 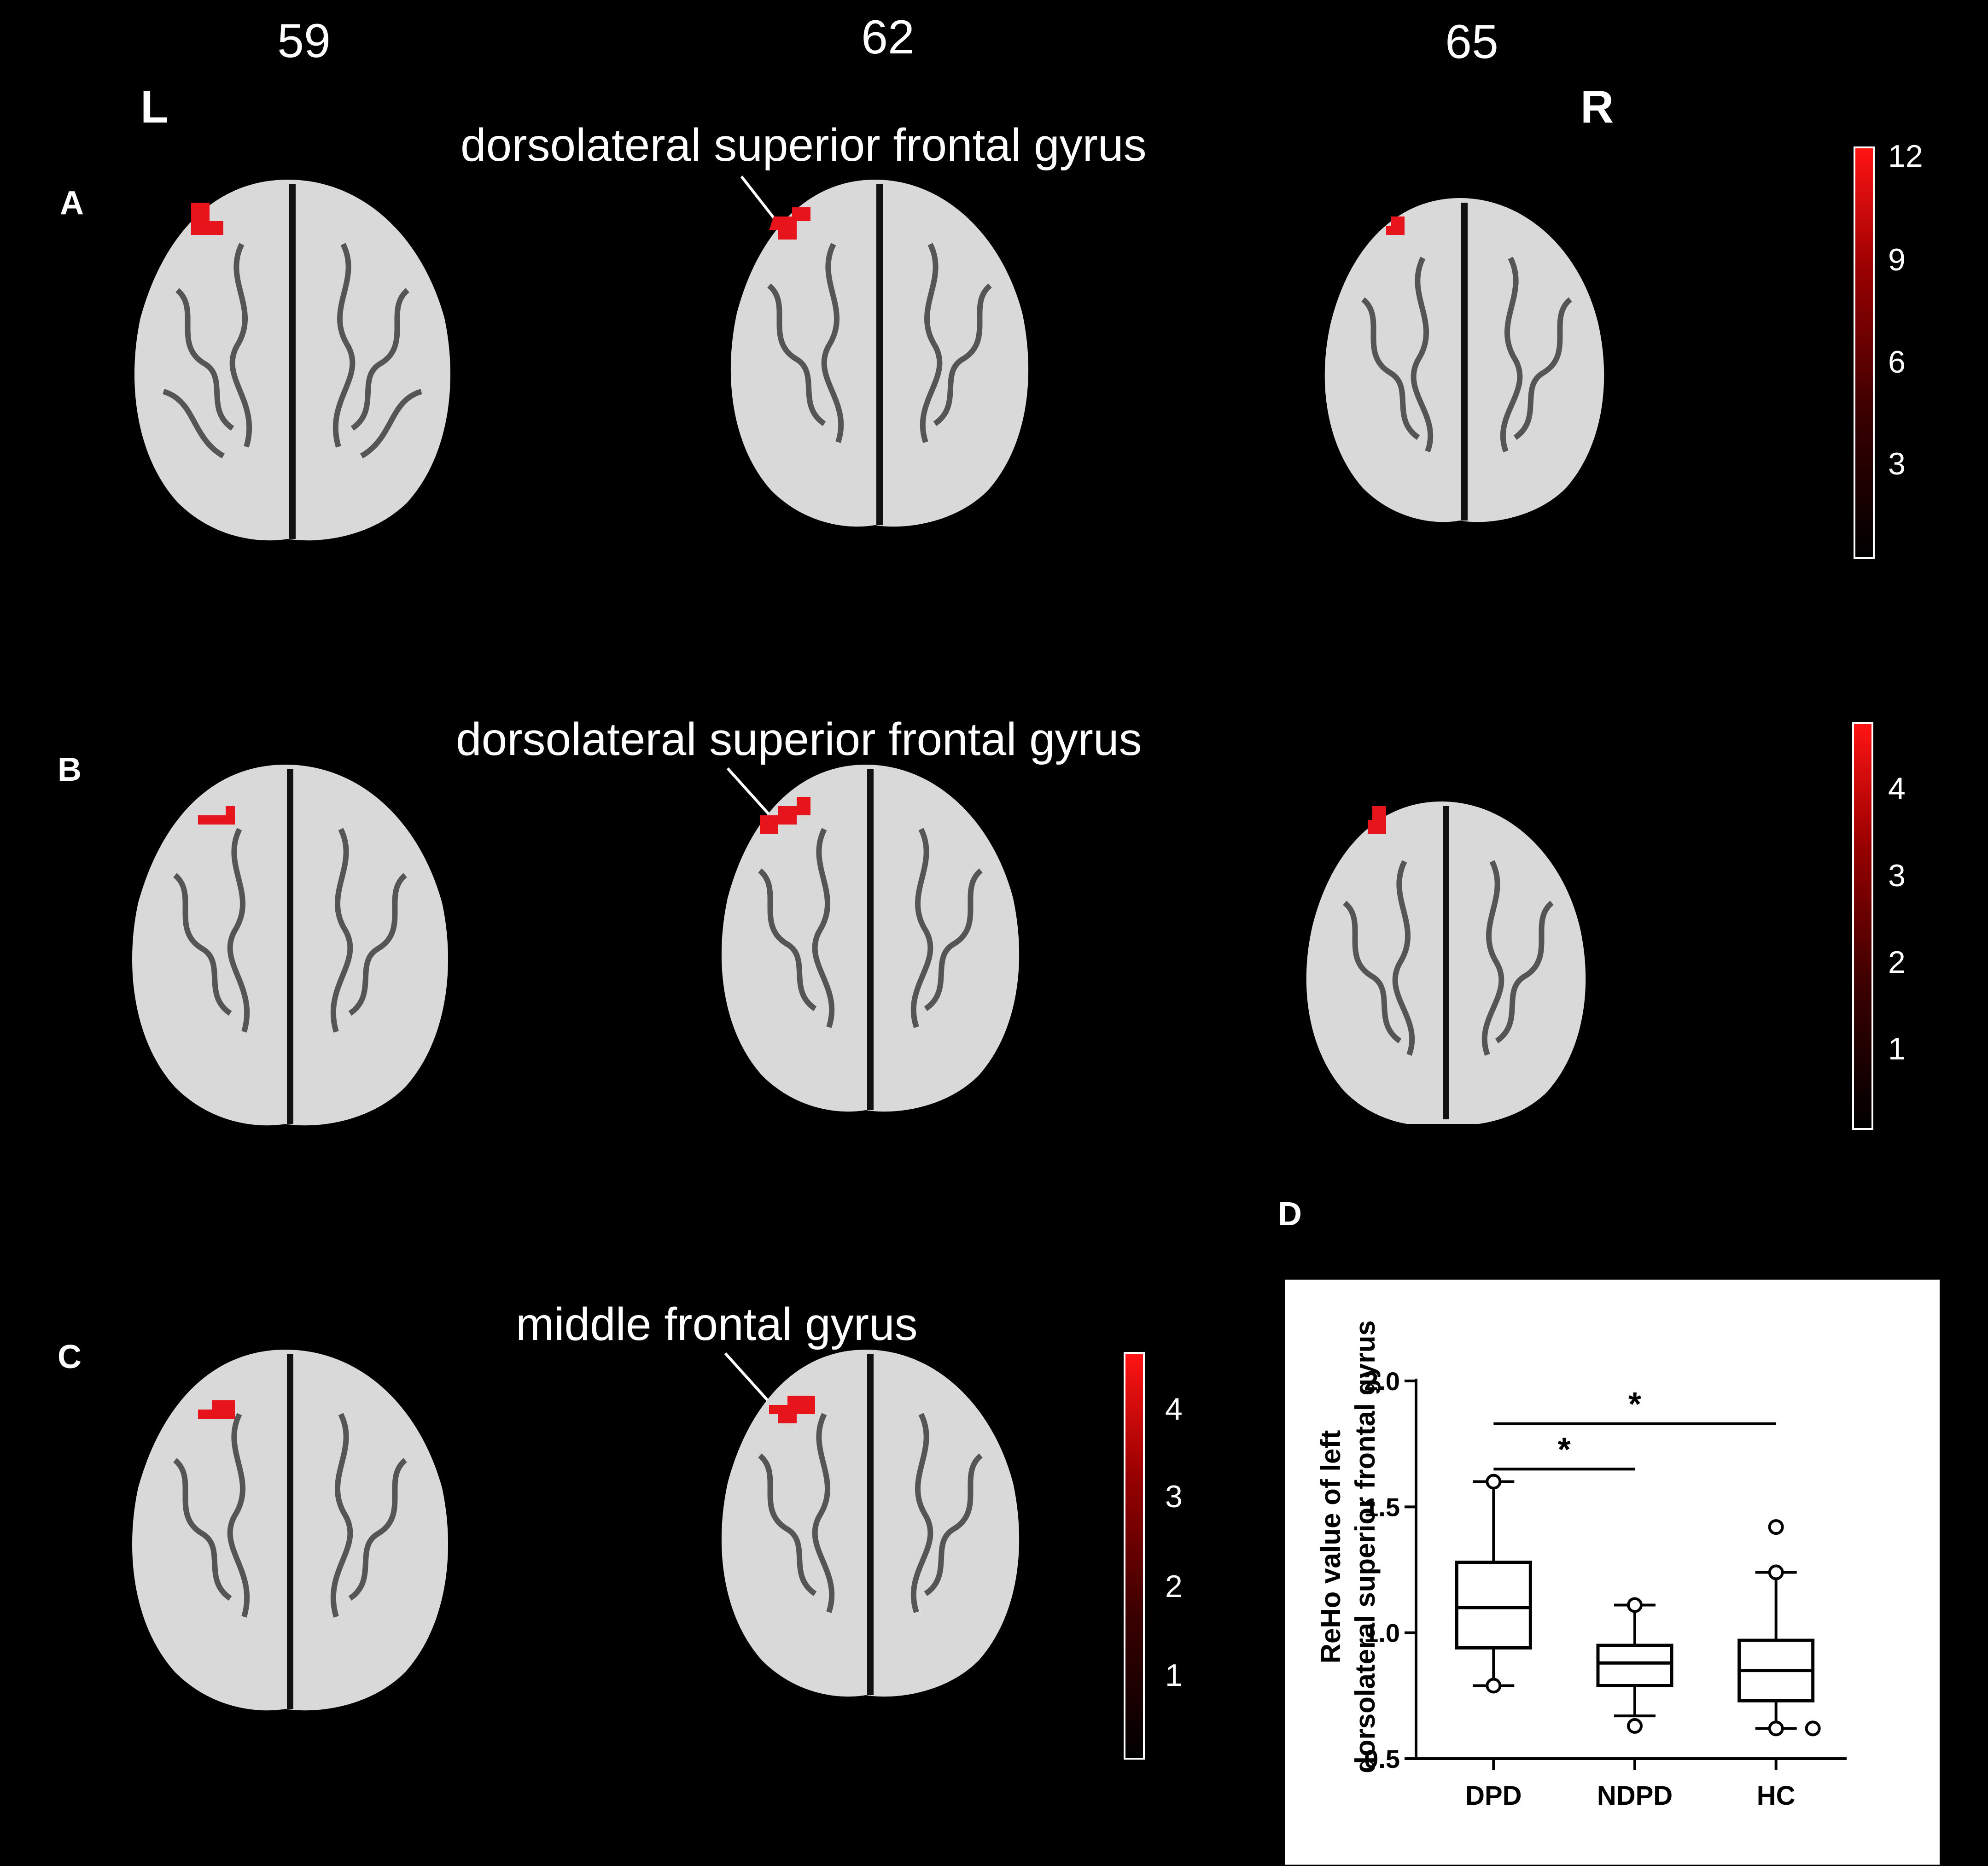 I want to click on colorbar-b-tick: 3, so click(x=1897, y=875).